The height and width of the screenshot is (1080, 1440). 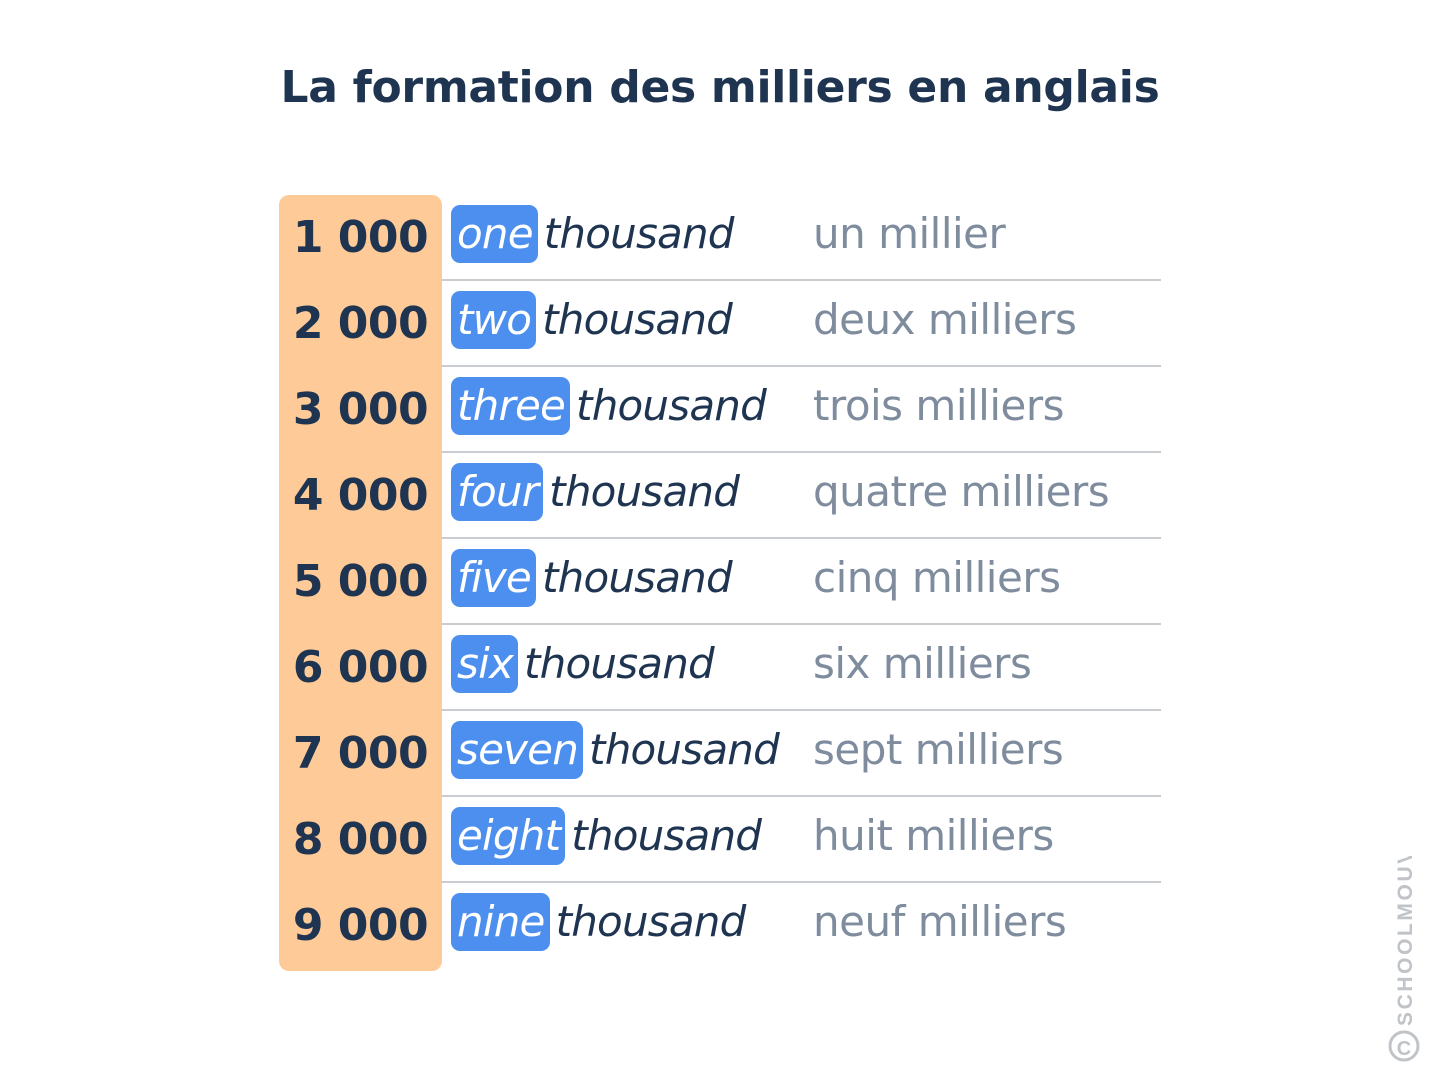 I want to click on table-row: 9 000 nine thousand neuf milliers, so click(x=720, y=926).